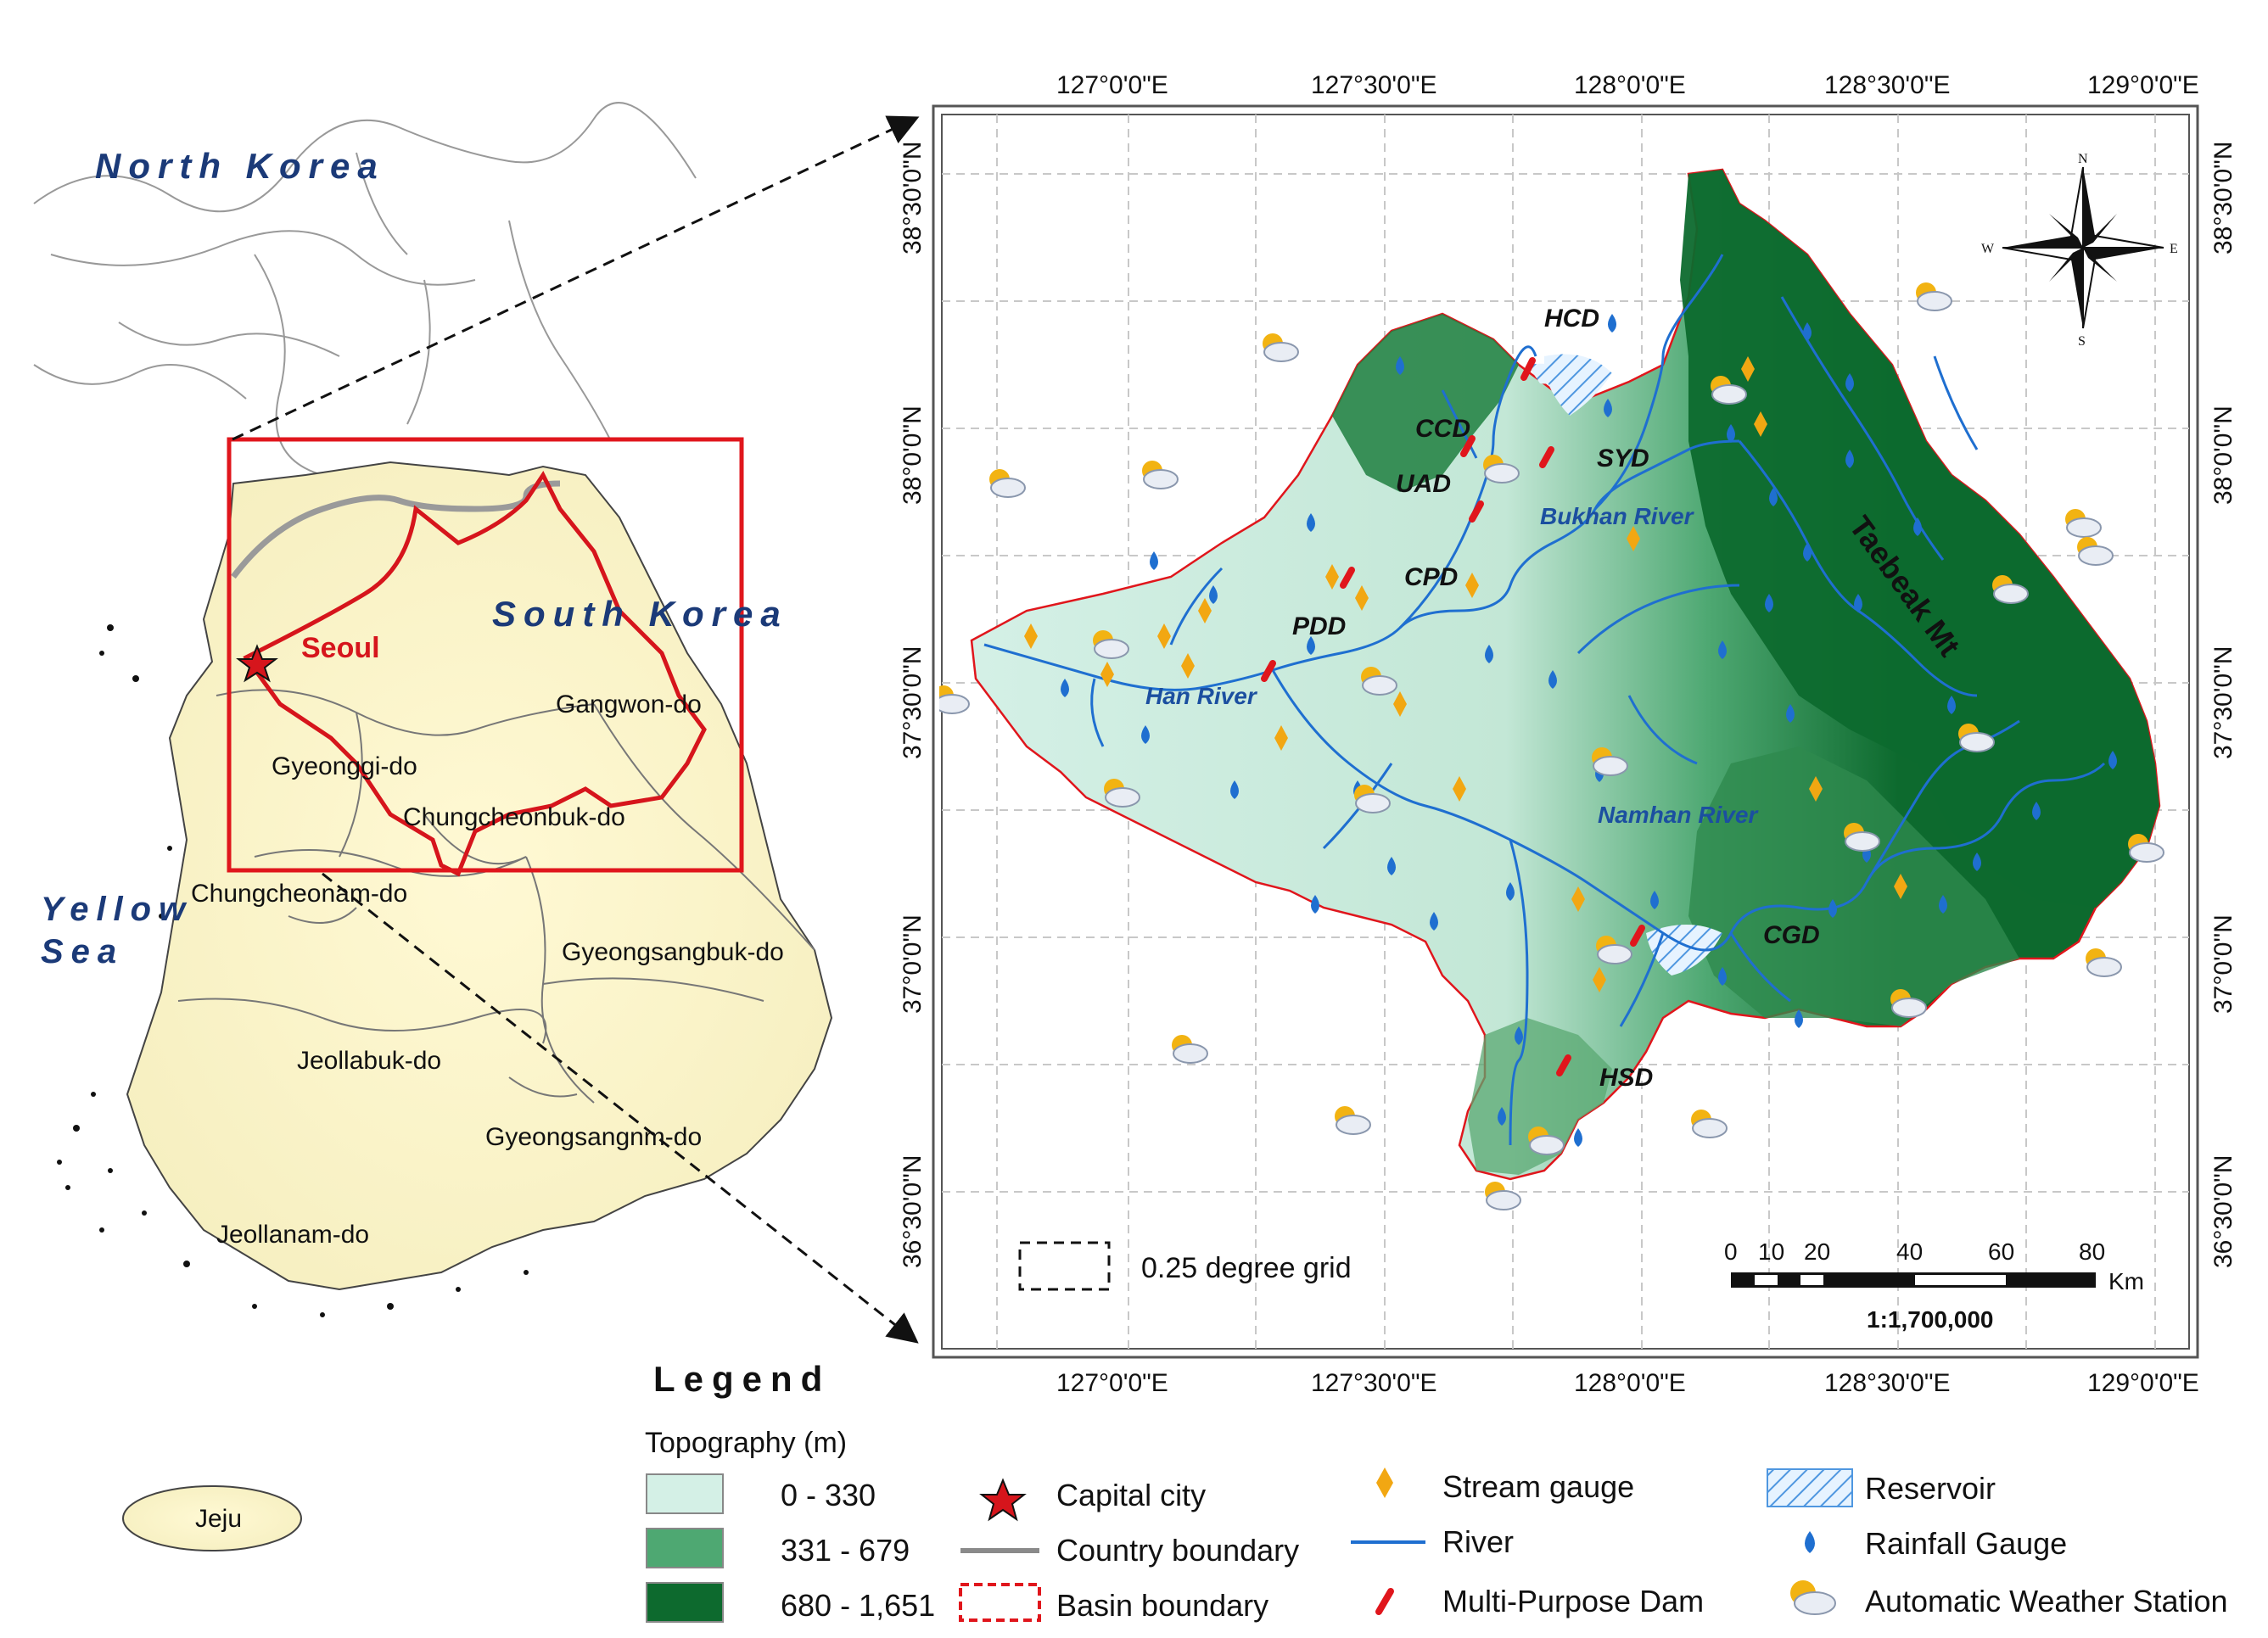 The width and height of the screenshot is (2268, 1638). What do you see at coordinates (1552, 373) in the screenshot?
I see `reservoir-hwacheon` at bounding box center [1552, 373].